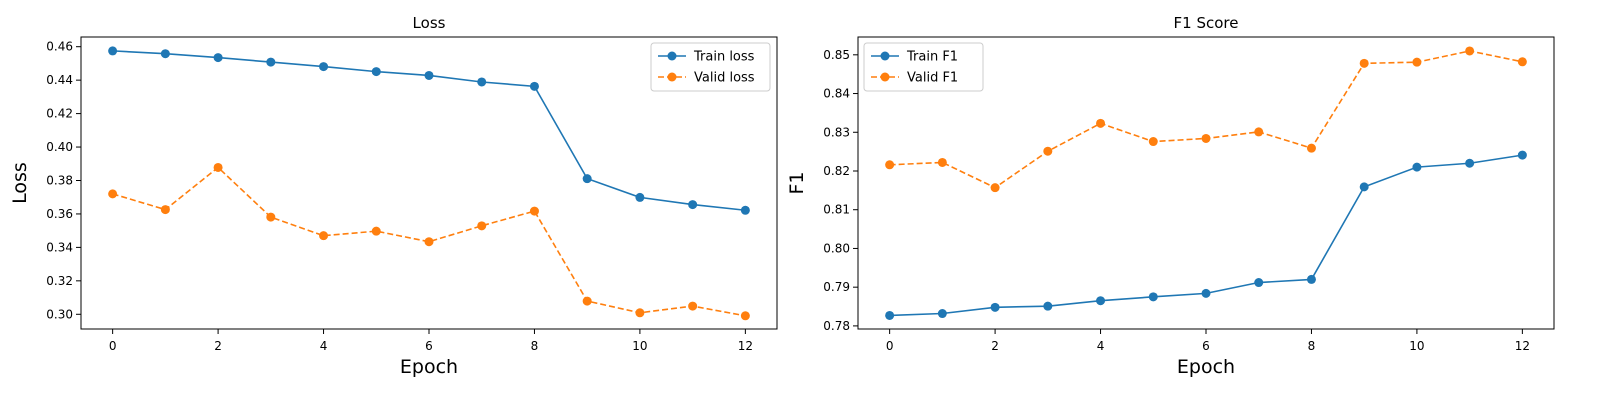 The width and height of the screenshot is (1600, 400). Describe the element at coordinates (836, 326) in the screenshot. I see `y-tick-label: 0.78` at that location.